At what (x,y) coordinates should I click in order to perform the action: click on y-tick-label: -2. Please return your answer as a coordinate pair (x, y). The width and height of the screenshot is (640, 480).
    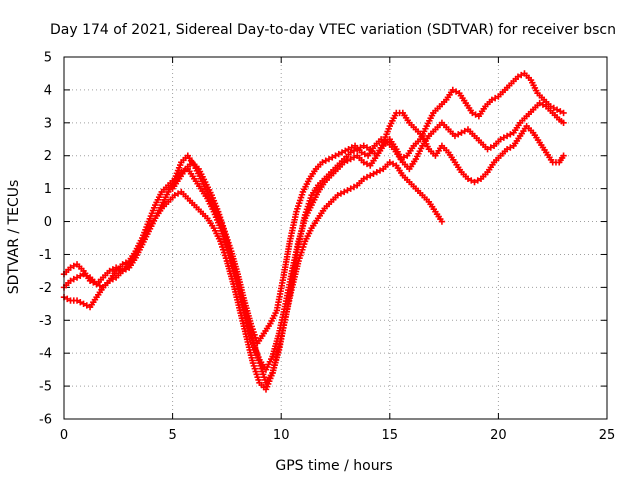
    Looking at the image, I should click on (45, 288).